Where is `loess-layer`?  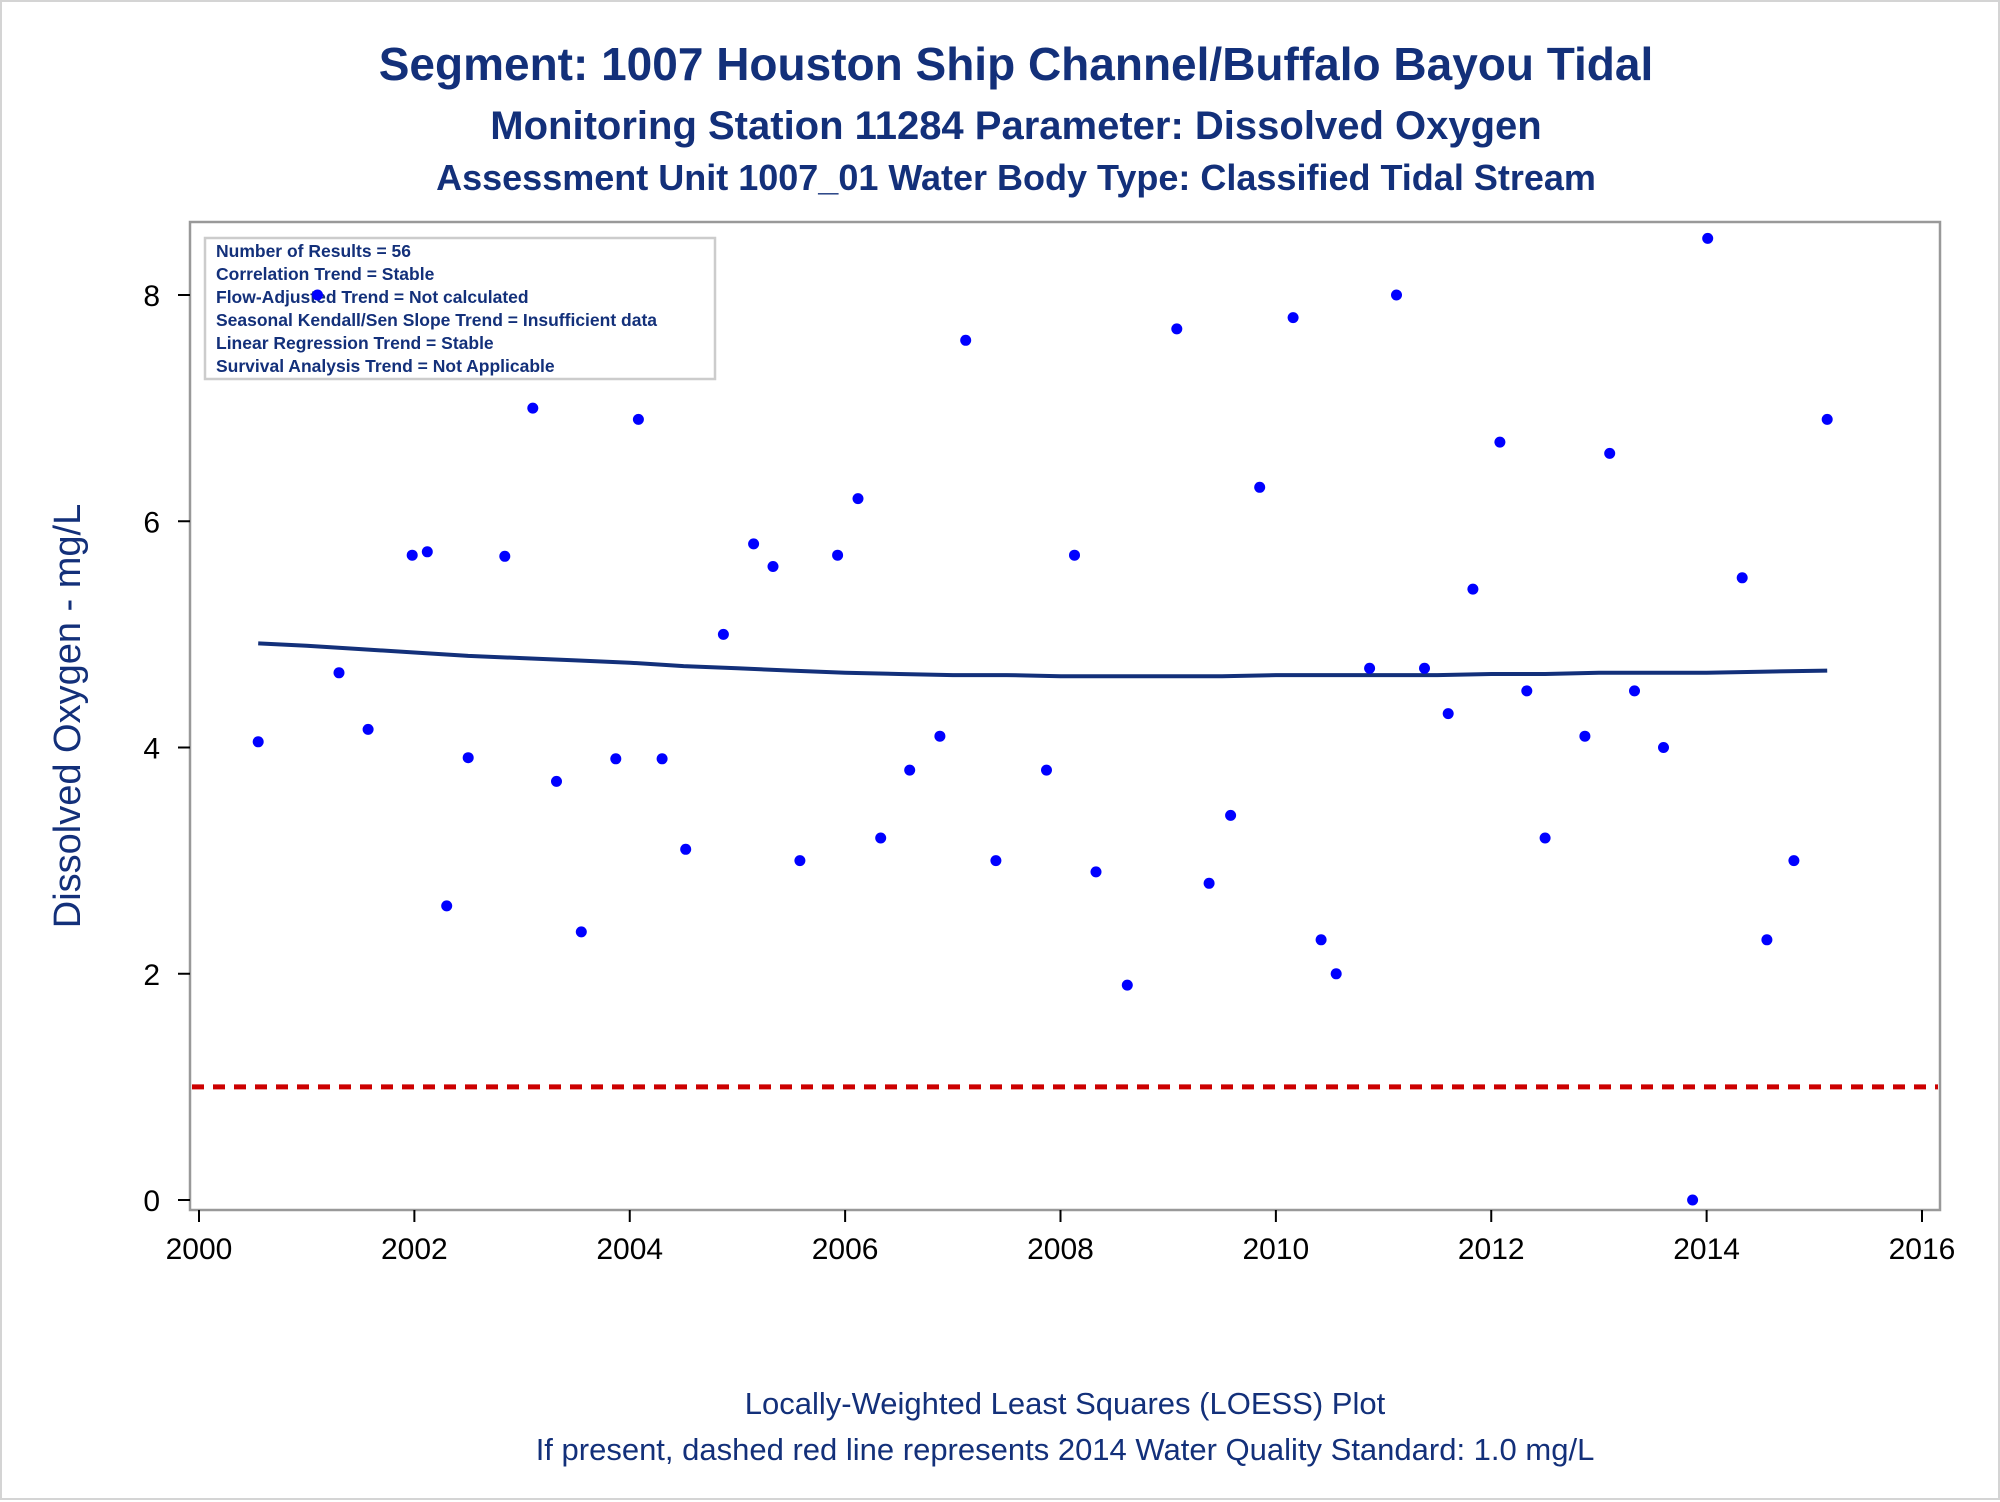
loess-layer is located at coordinates (1043, 660).